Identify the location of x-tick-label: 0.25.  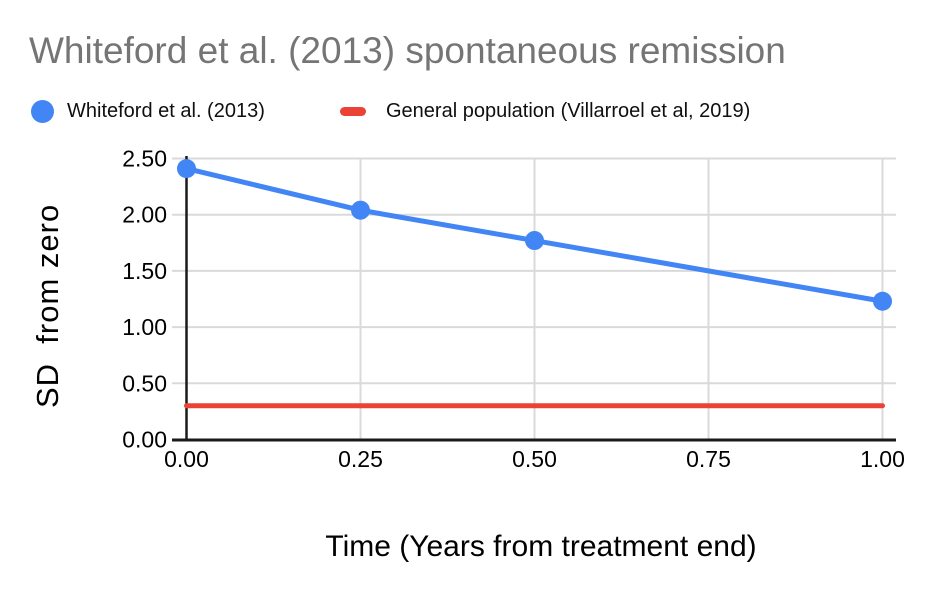
(360, 459).